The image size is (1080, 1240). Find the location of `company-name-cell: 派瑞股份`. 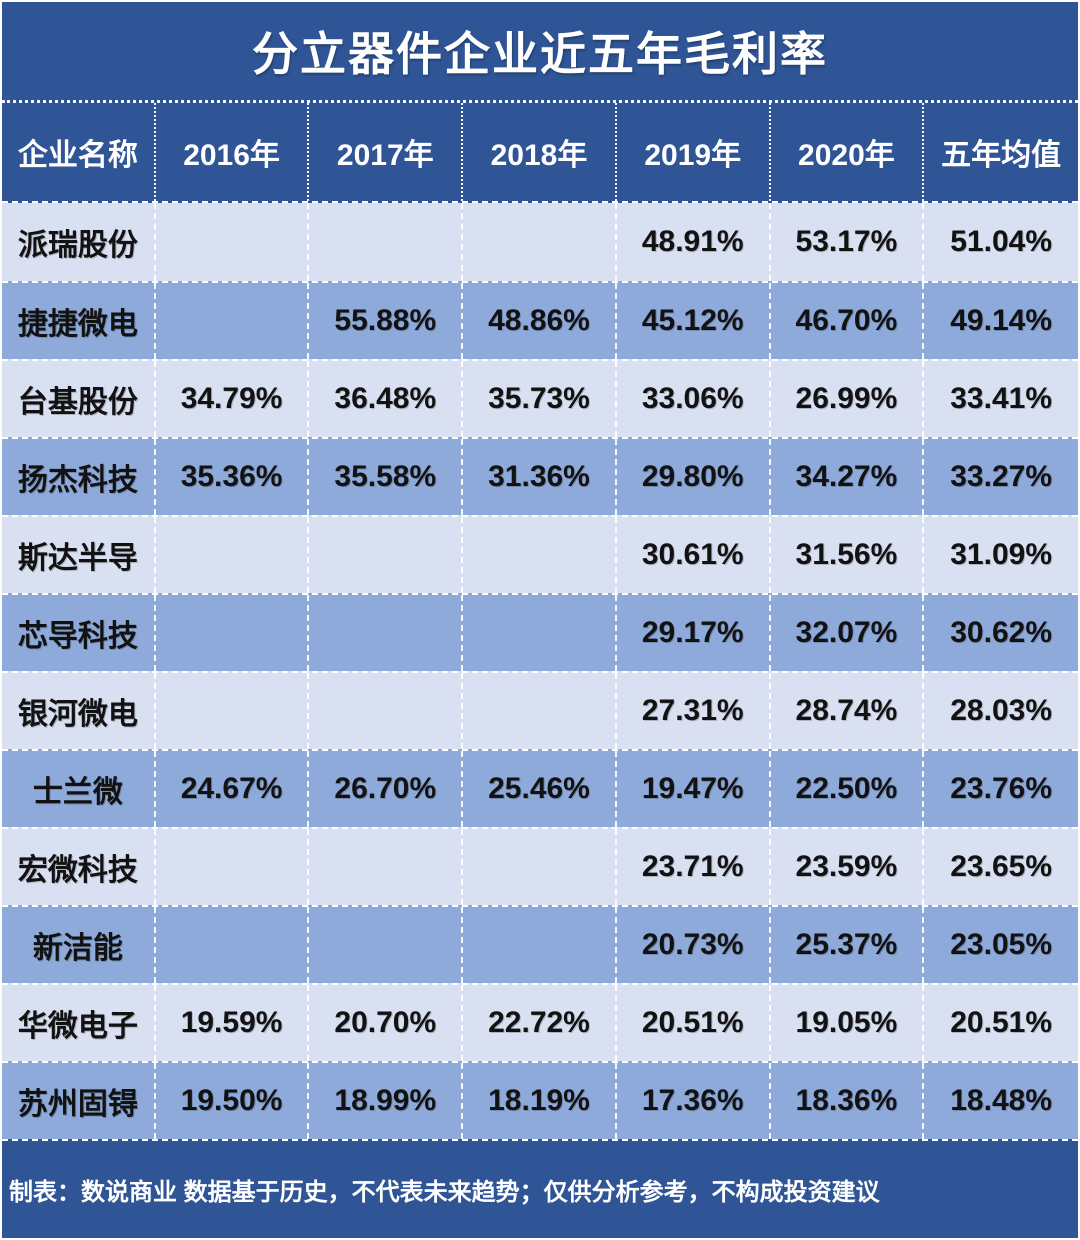

company-name-cell: 派瑞股份 is located at coordinates (79, 242).